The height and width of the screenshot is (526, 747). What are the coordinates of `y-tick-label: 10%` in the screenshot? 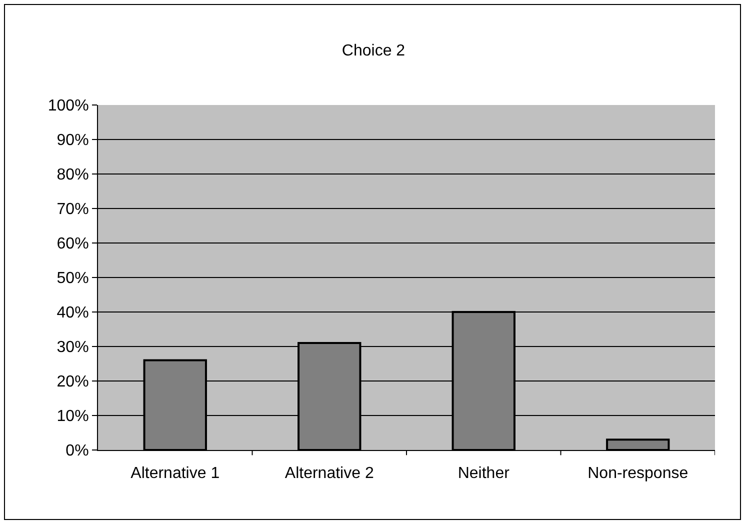 It's located at (72, 417).